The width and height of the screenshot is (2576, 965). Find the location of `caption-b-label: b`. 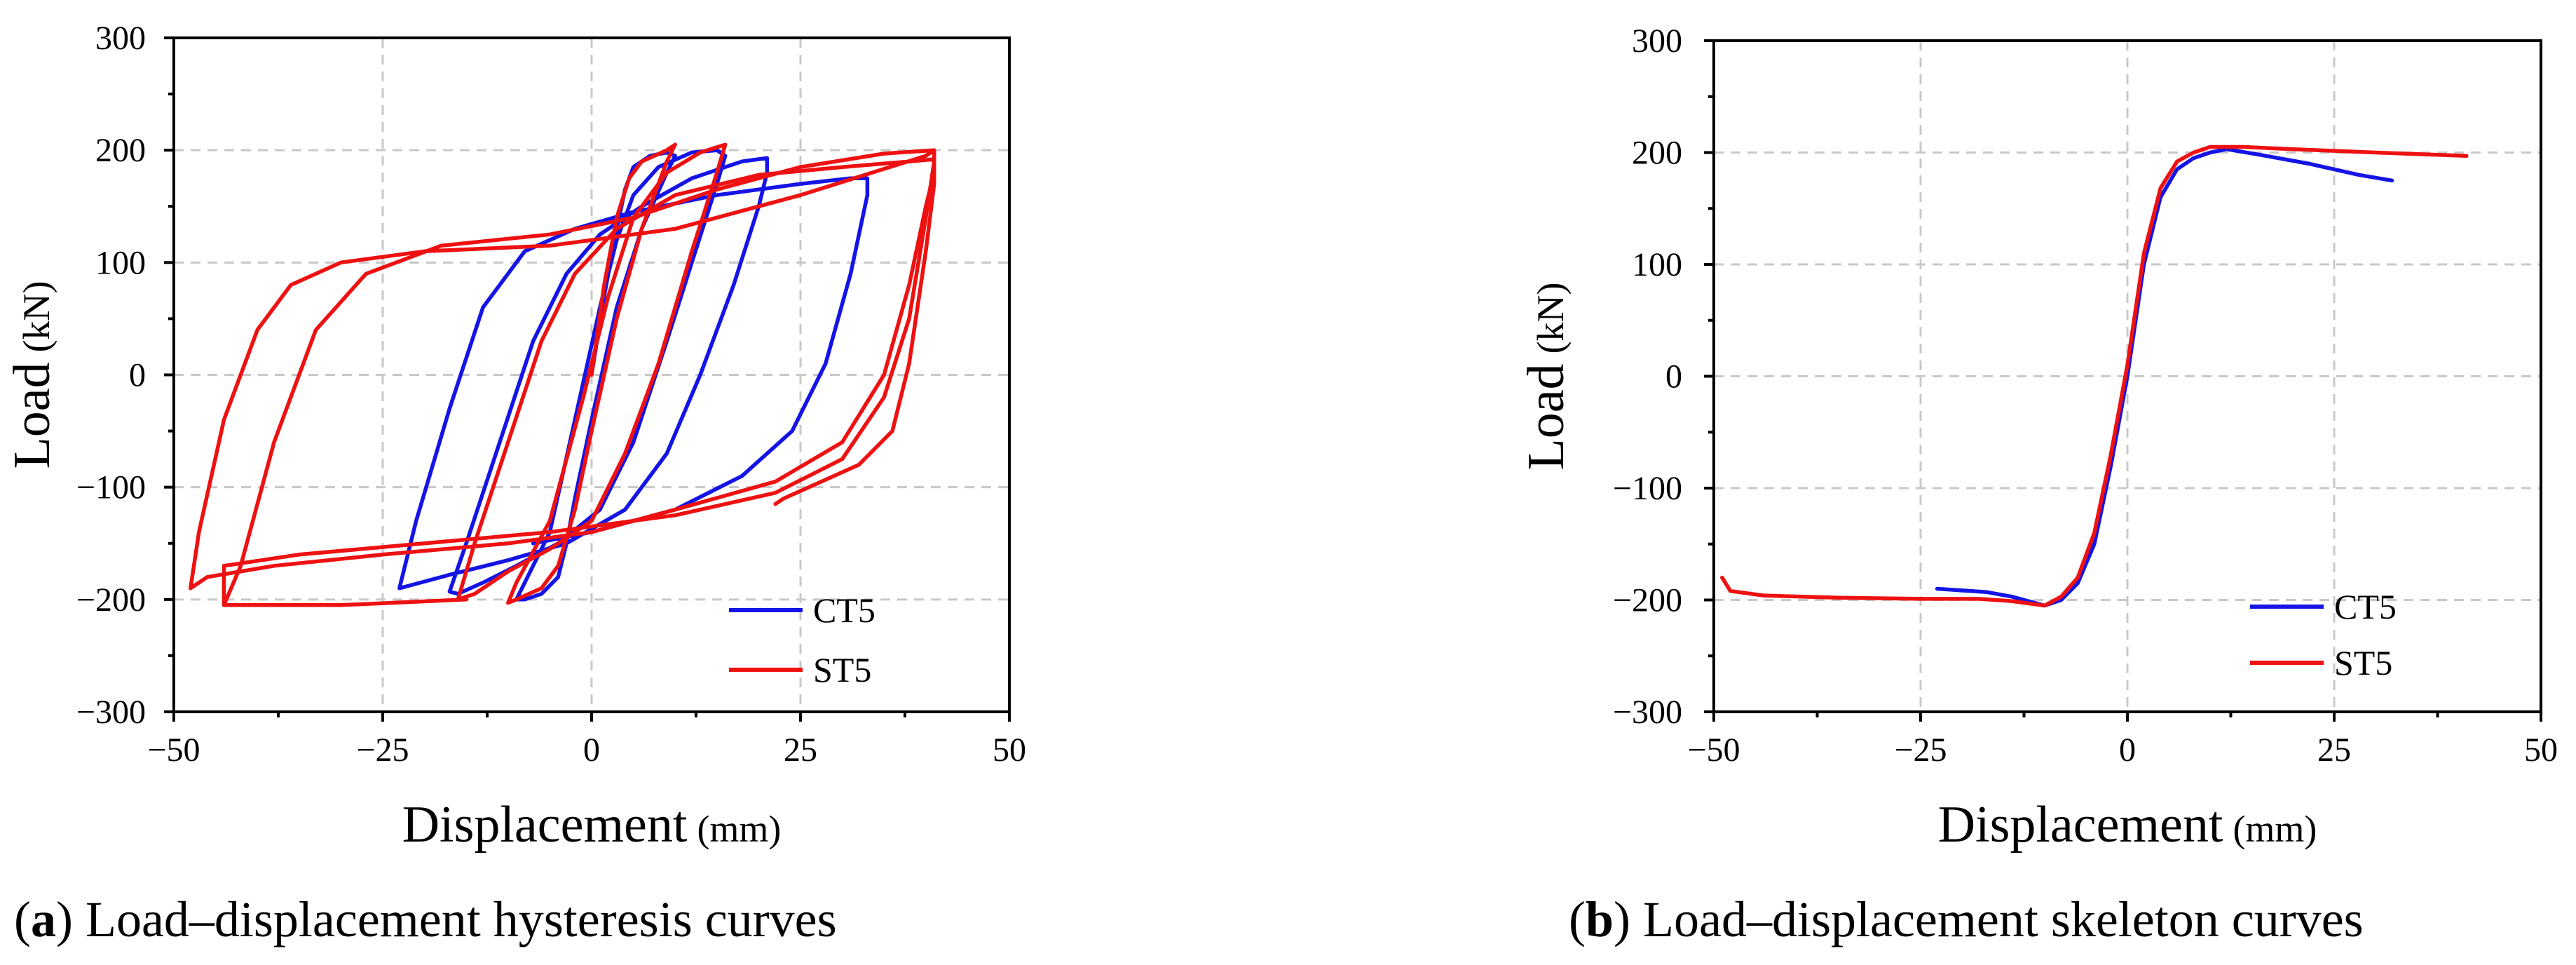

caption-b-label: b is located at coordinates (1600, 919).